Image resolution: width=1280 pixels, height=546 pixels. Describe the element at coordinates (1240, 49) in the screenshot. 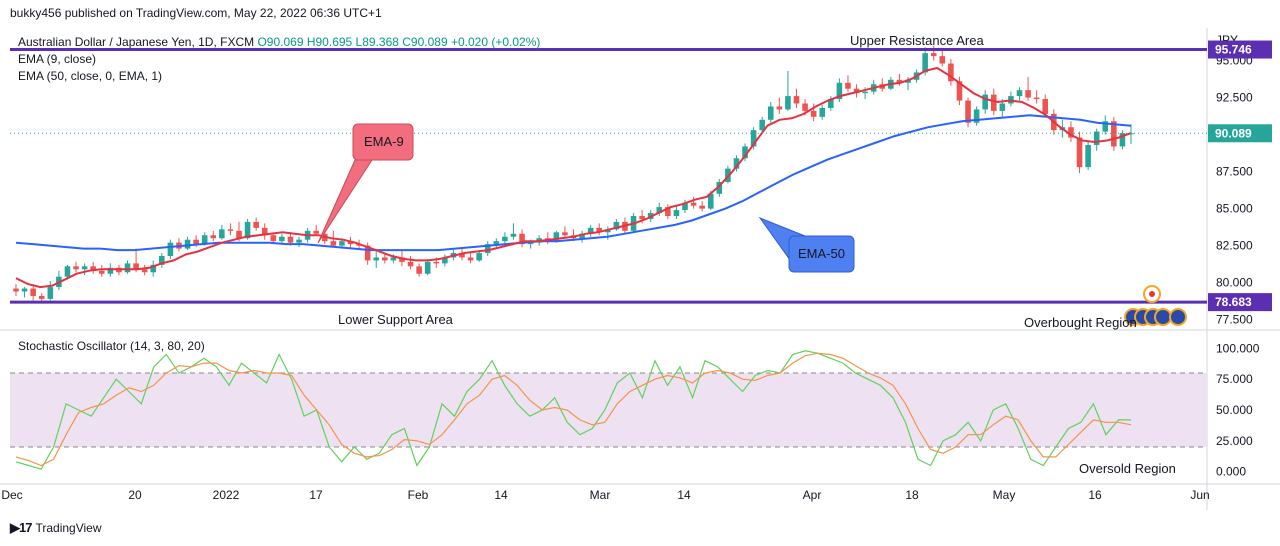

I see `level-price-box` at that location.